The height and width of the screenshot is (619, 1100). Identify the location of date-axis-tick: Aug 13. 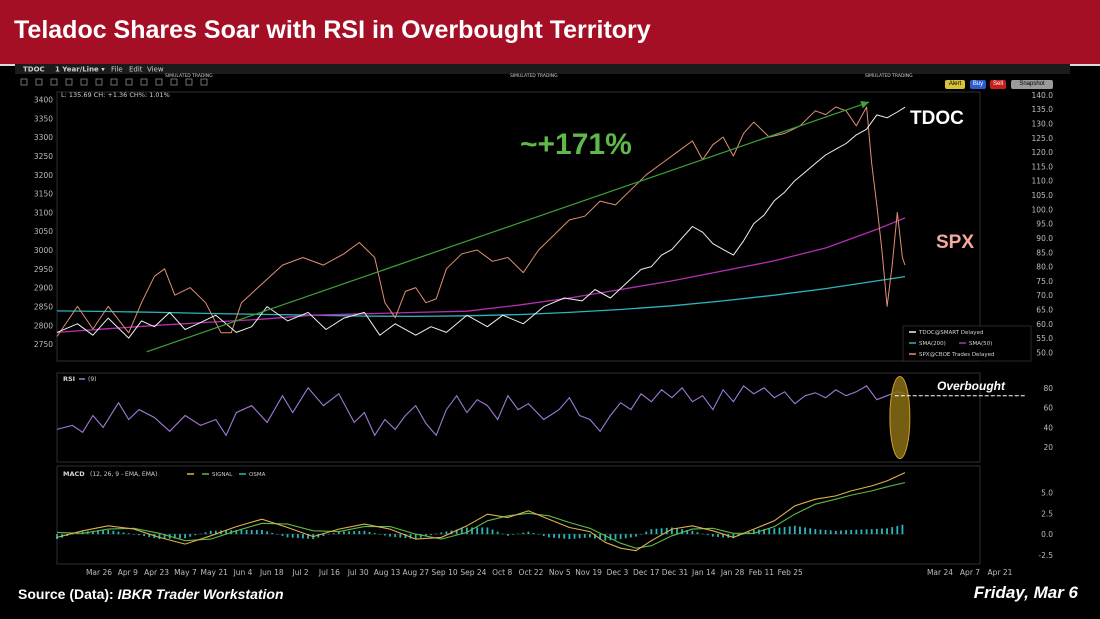
(387, 572).